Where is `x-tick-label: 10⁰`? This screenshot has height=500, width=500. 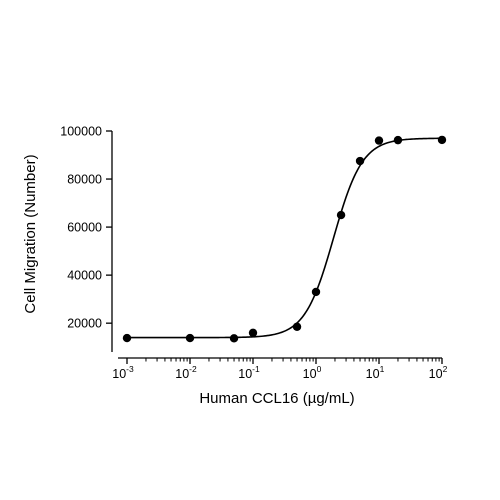
x-tick-label: 10⁰ is located at coordinates (312, 372).